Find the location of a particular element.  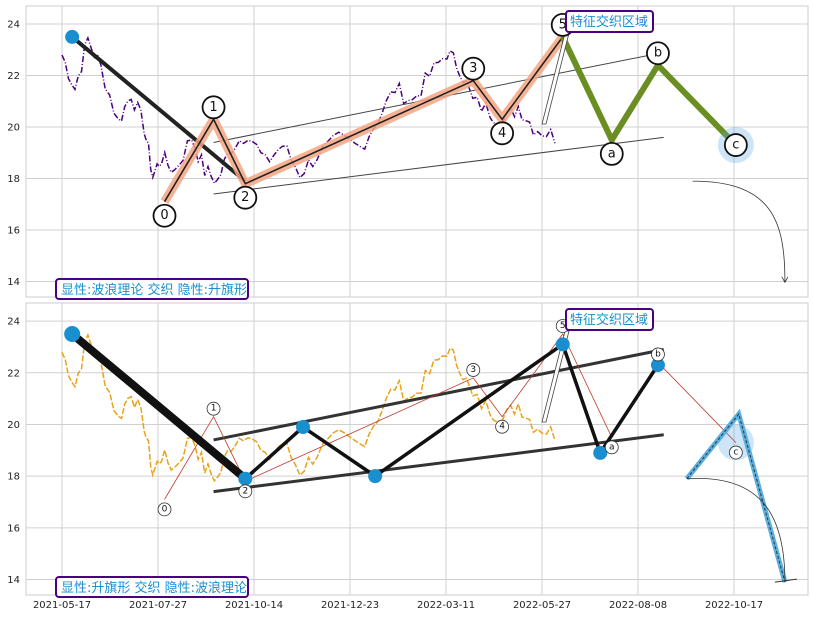

bottom-wave-label: 3 is located at coordinates (473, 370).